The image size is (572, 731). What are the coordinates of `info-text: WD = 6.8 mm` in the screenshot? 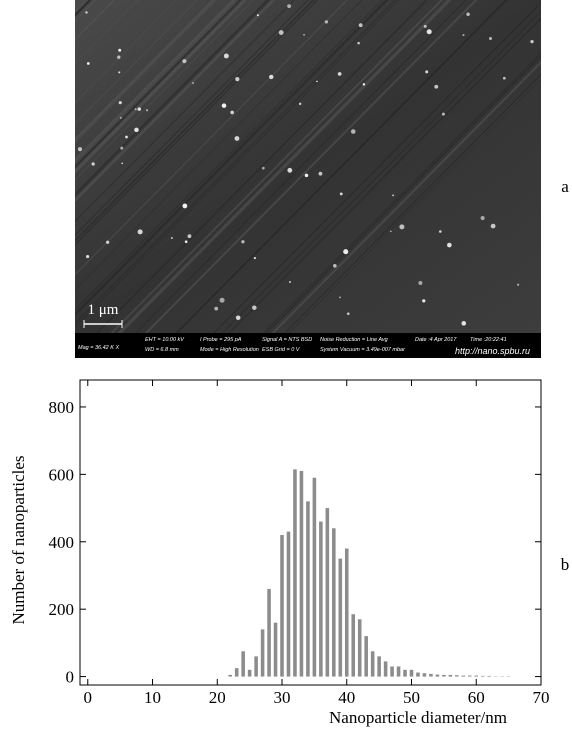 It's located at (162, 350).